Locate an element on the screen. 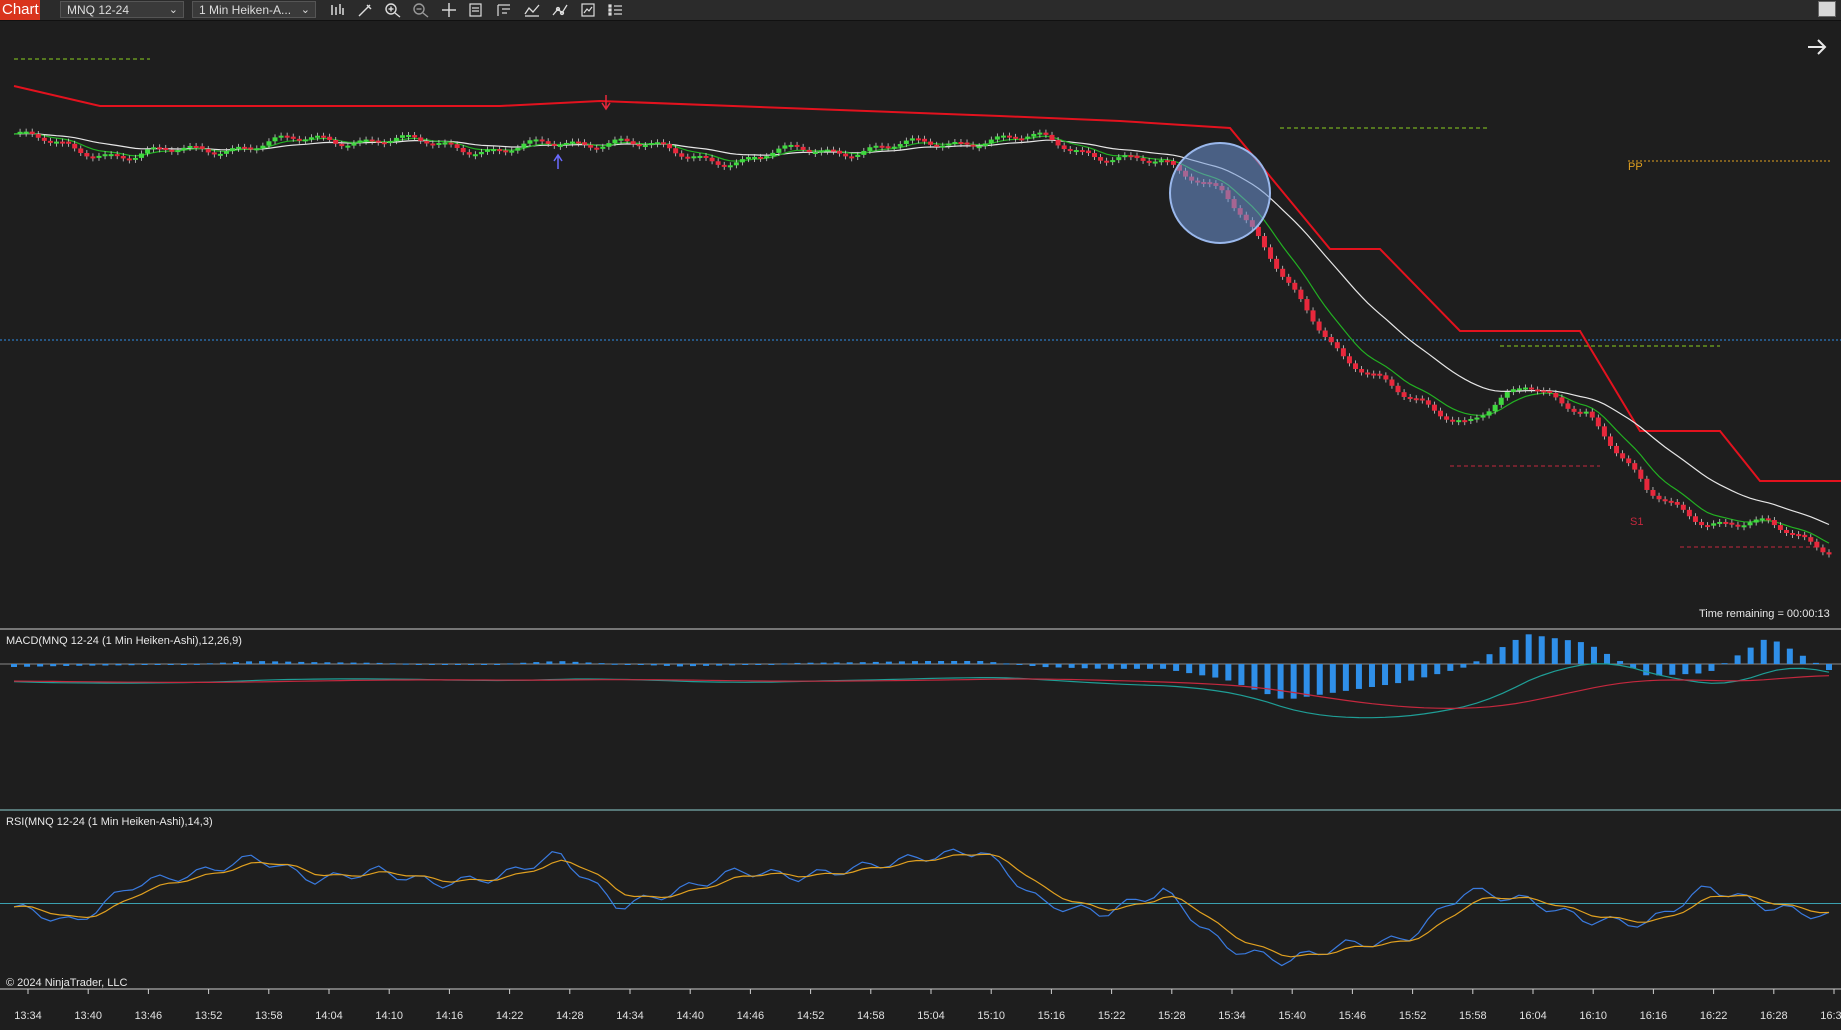 This screenshot has width=1841, height=1030. strategies-icon is located at coordinates (560, 10).